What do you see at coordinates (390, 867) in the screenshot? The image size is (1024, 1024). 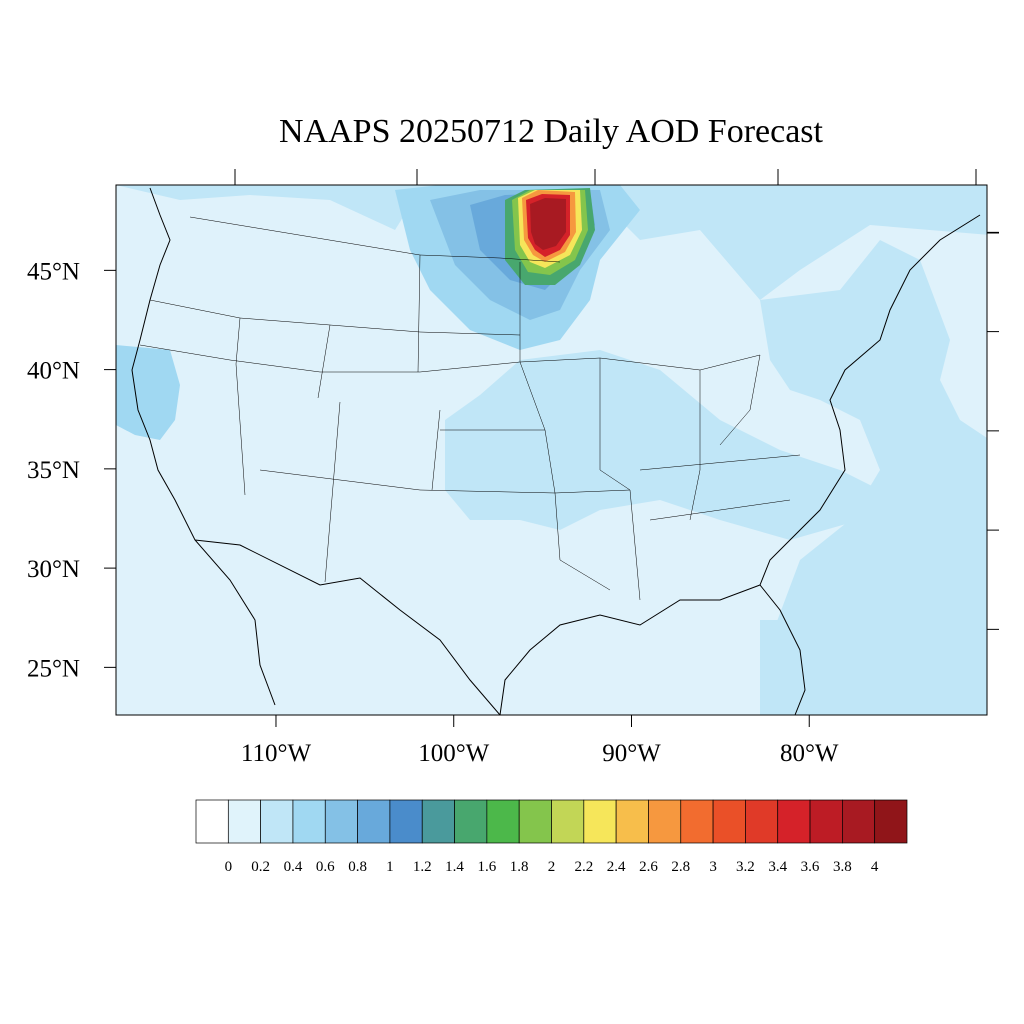 I see `colorbar-label: 1` at bounding box center [390, 867].